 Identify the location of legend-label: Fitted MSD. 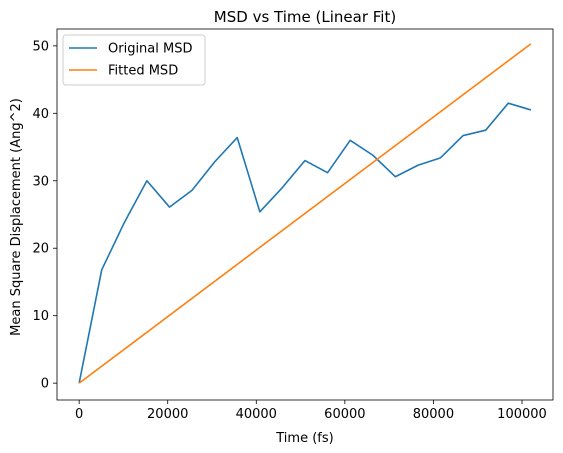
(143, 71).